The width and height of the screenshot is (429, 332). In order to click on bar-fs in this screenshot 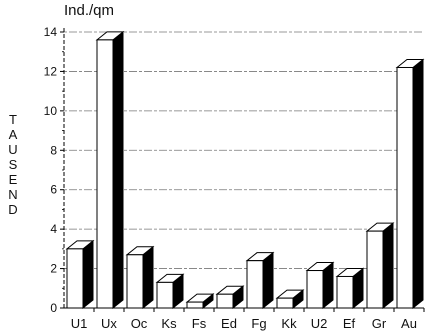, I will do `click(200, 301)`.